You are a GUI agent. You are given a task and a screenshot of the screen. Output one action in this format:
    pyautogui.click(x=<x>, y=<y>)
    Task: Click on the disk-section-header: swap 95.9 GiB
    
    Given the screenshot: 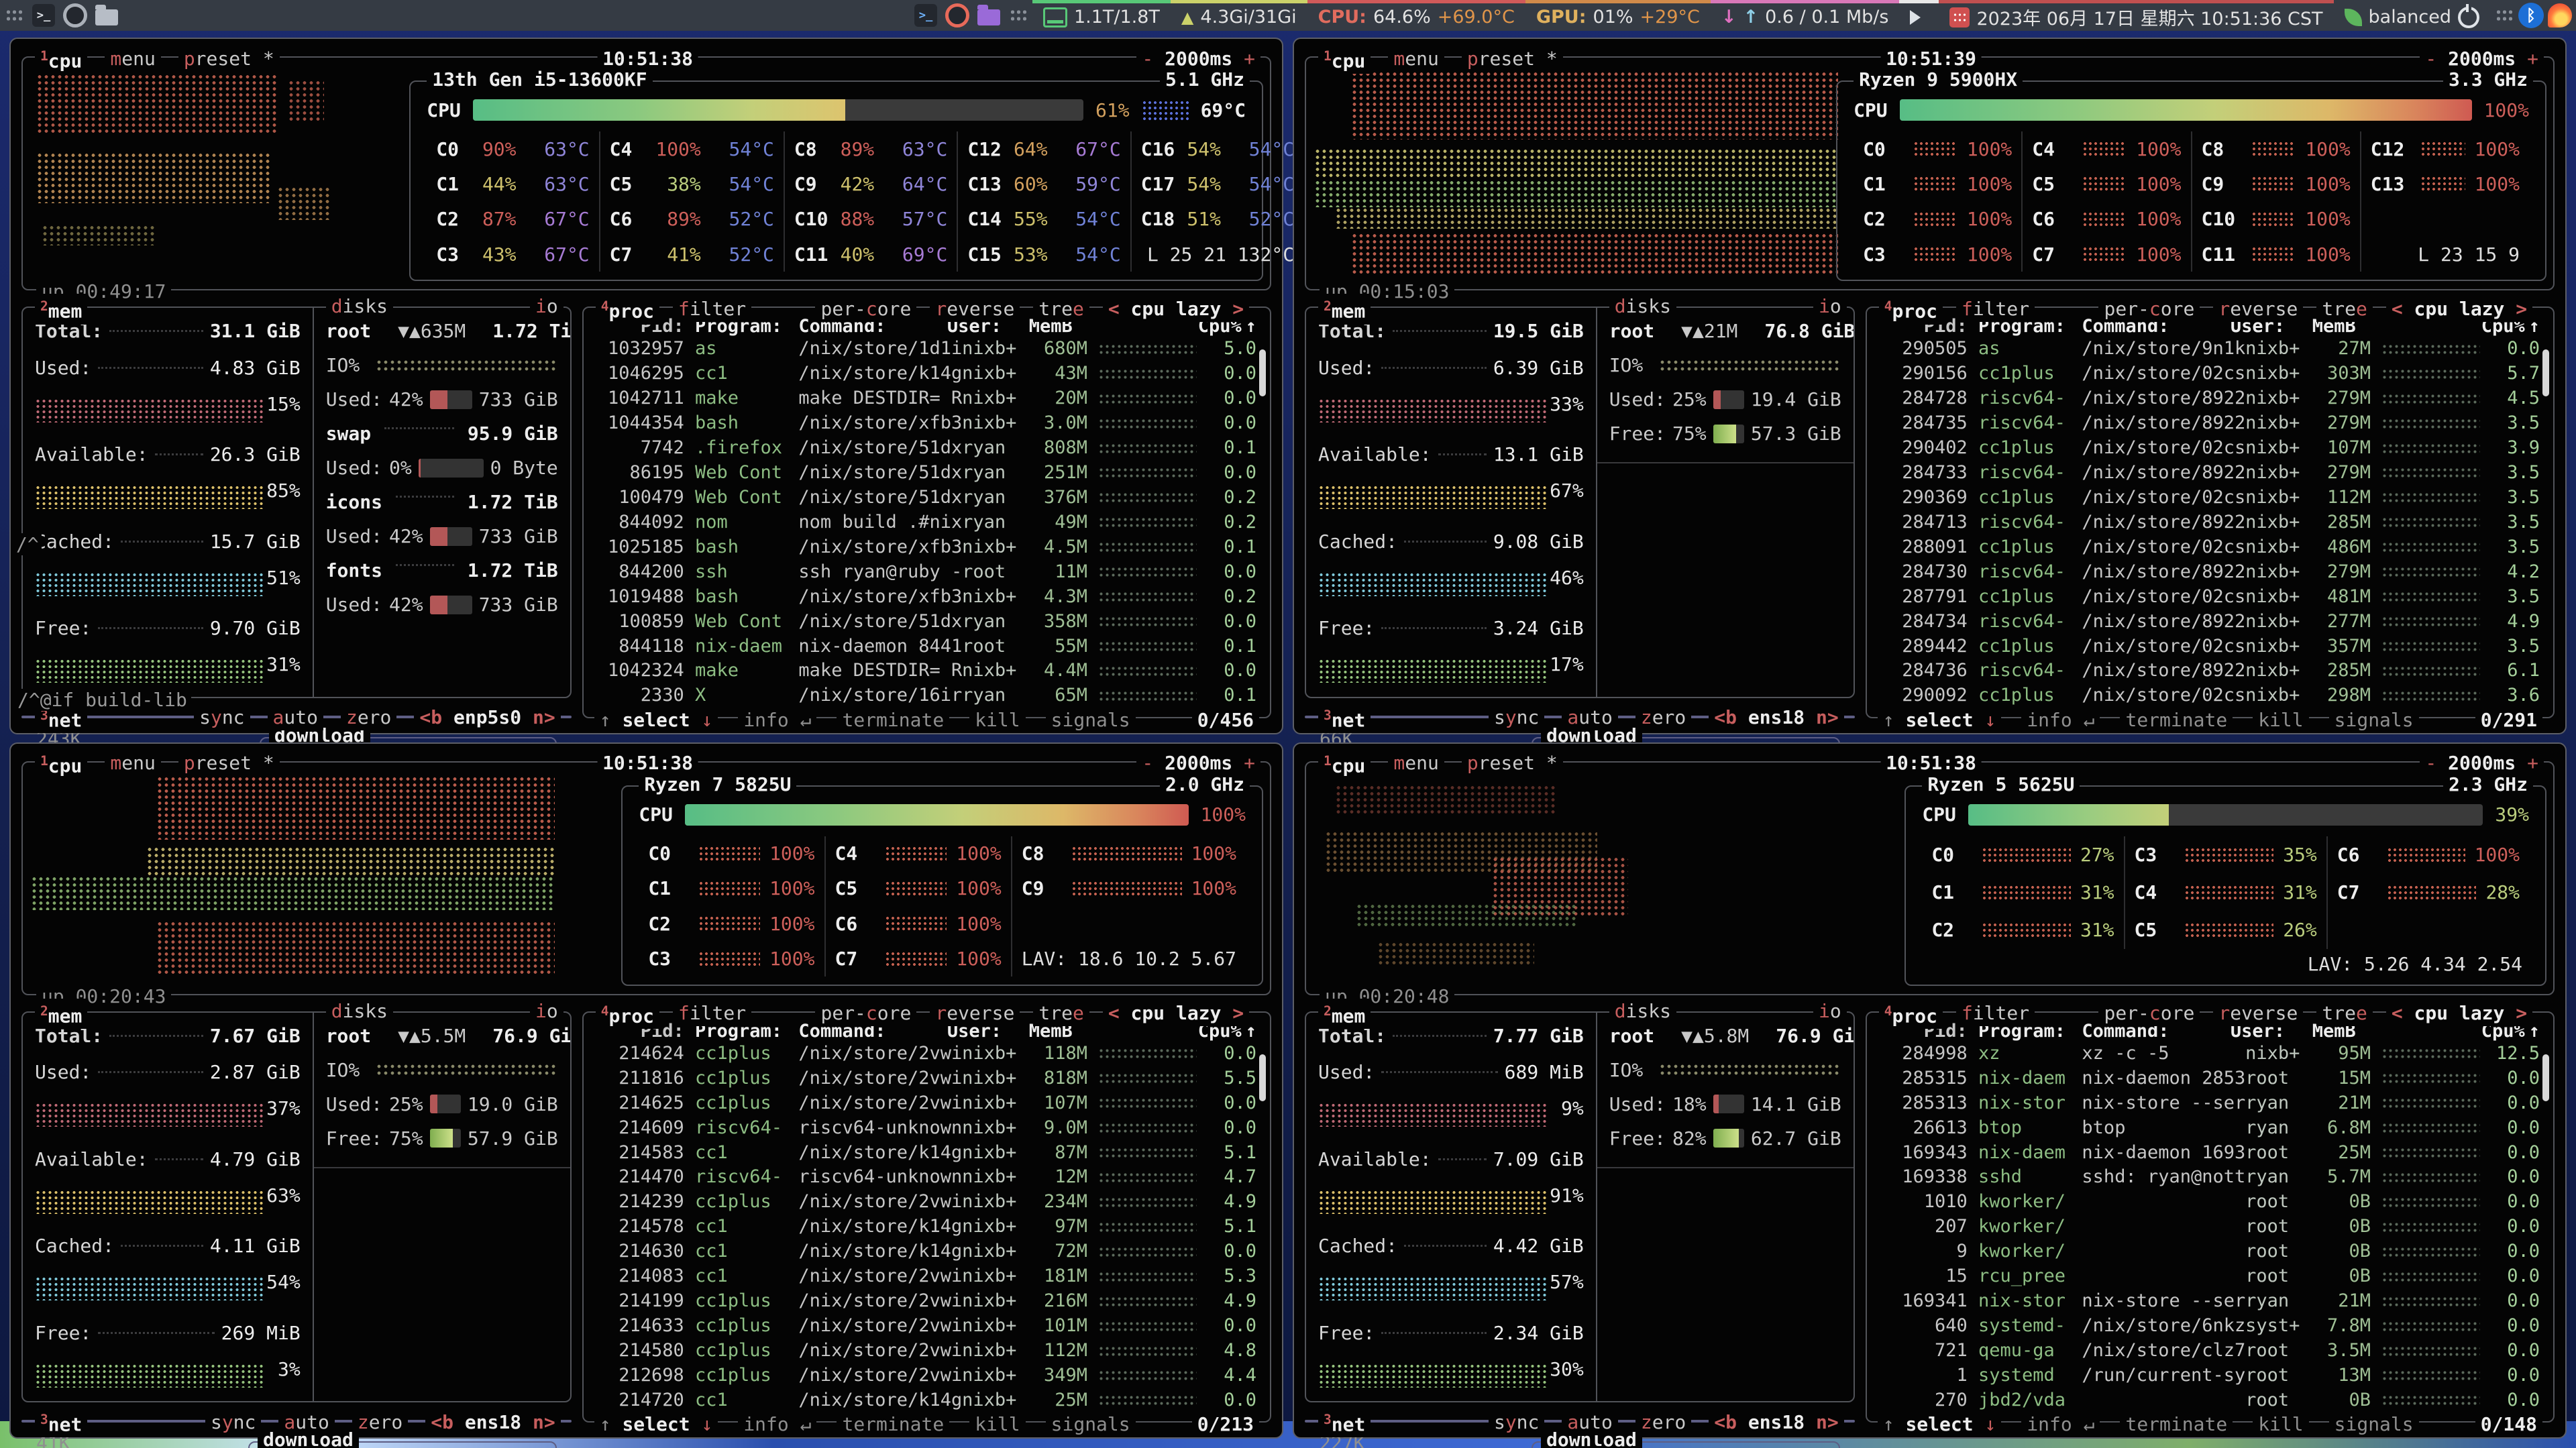 What is the action you would take?
    pyautogui.click(x=442, y=434)
    